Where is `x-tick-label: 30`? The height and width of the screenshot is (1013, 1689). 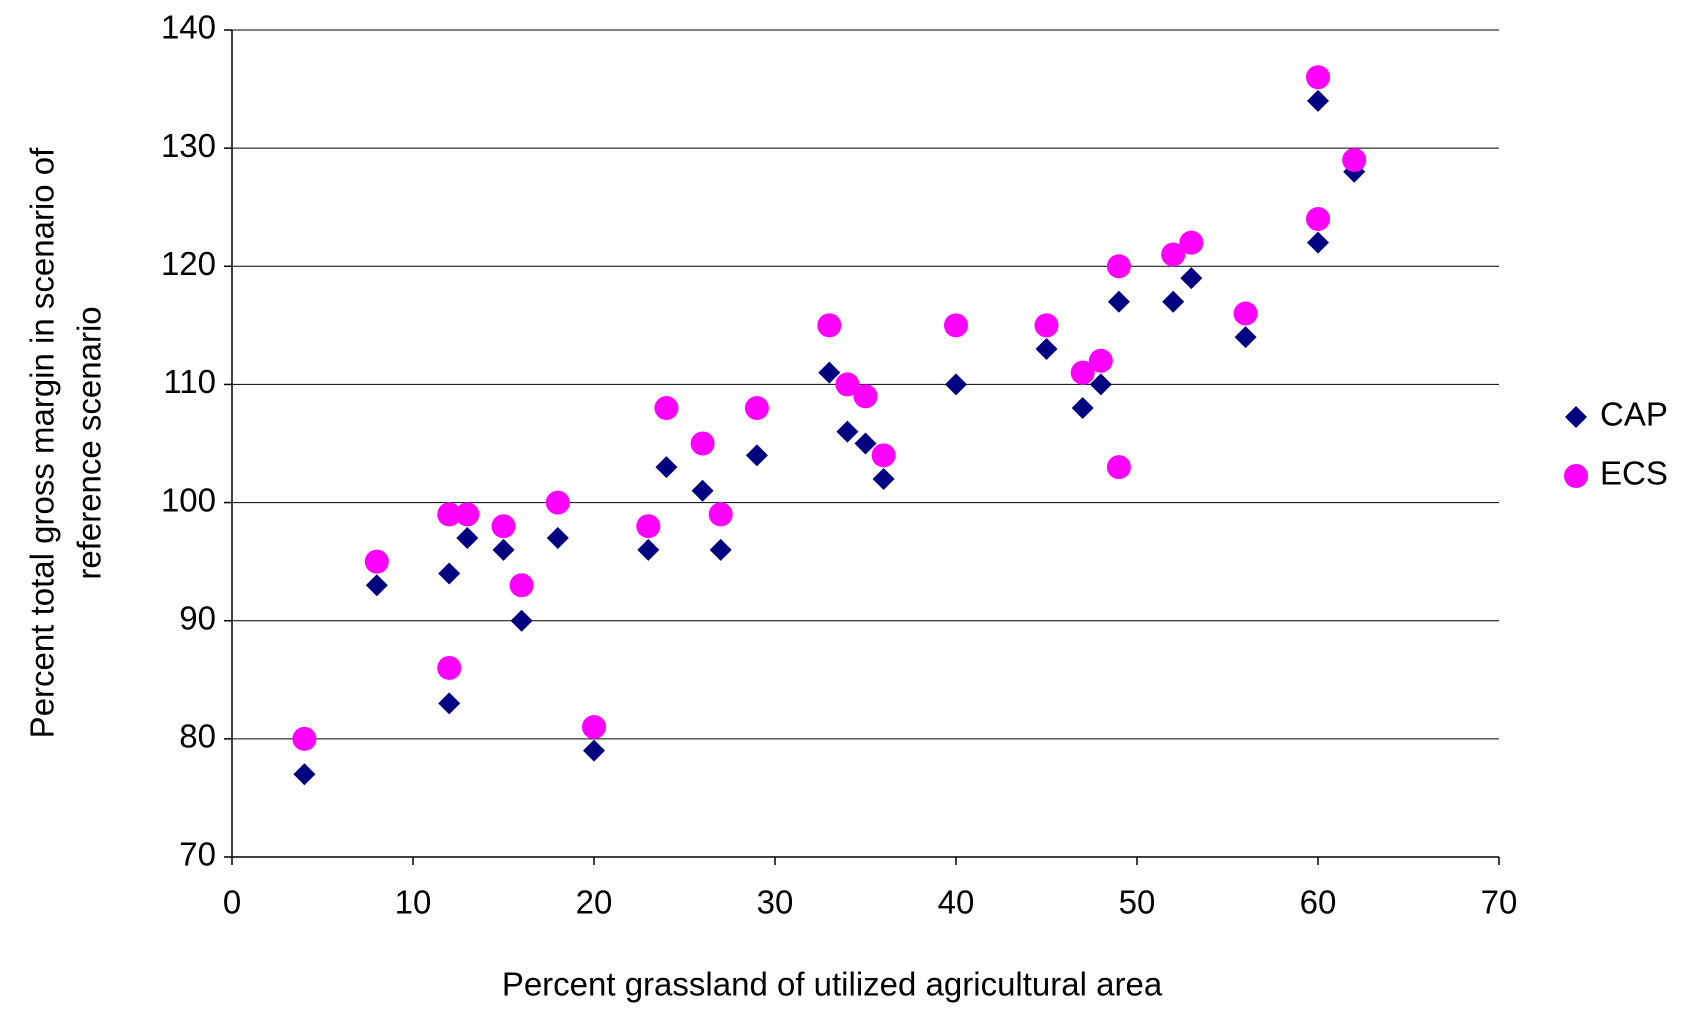
x-tick-label: 30 is located at coordinates (775, 902).